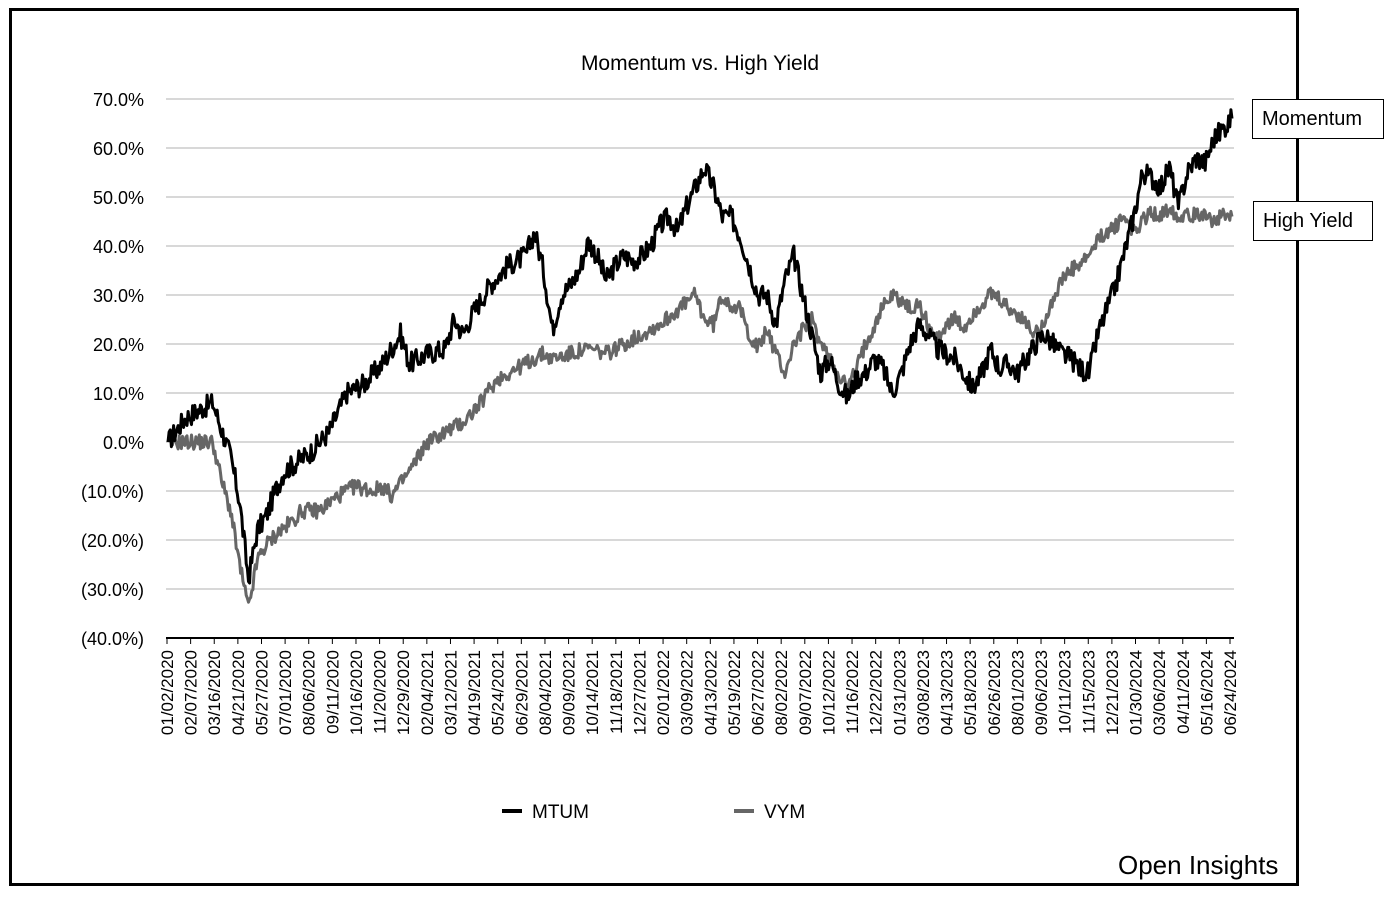 The height and width of the screenshot is (898, 1392). I want to click on x-tick-label: 11/20/2020, so click(380, 692).